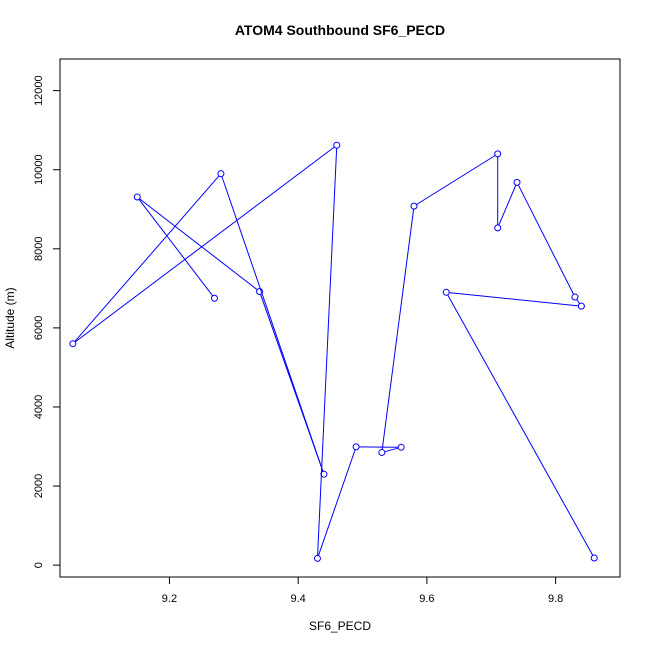 The width and height of the screenshot is (650, 650). Describe the element at coordinates (47, 321) in the screenshot. I see `y-axis: 0 2000 4000 6000 8000 10000 12000` at that location.